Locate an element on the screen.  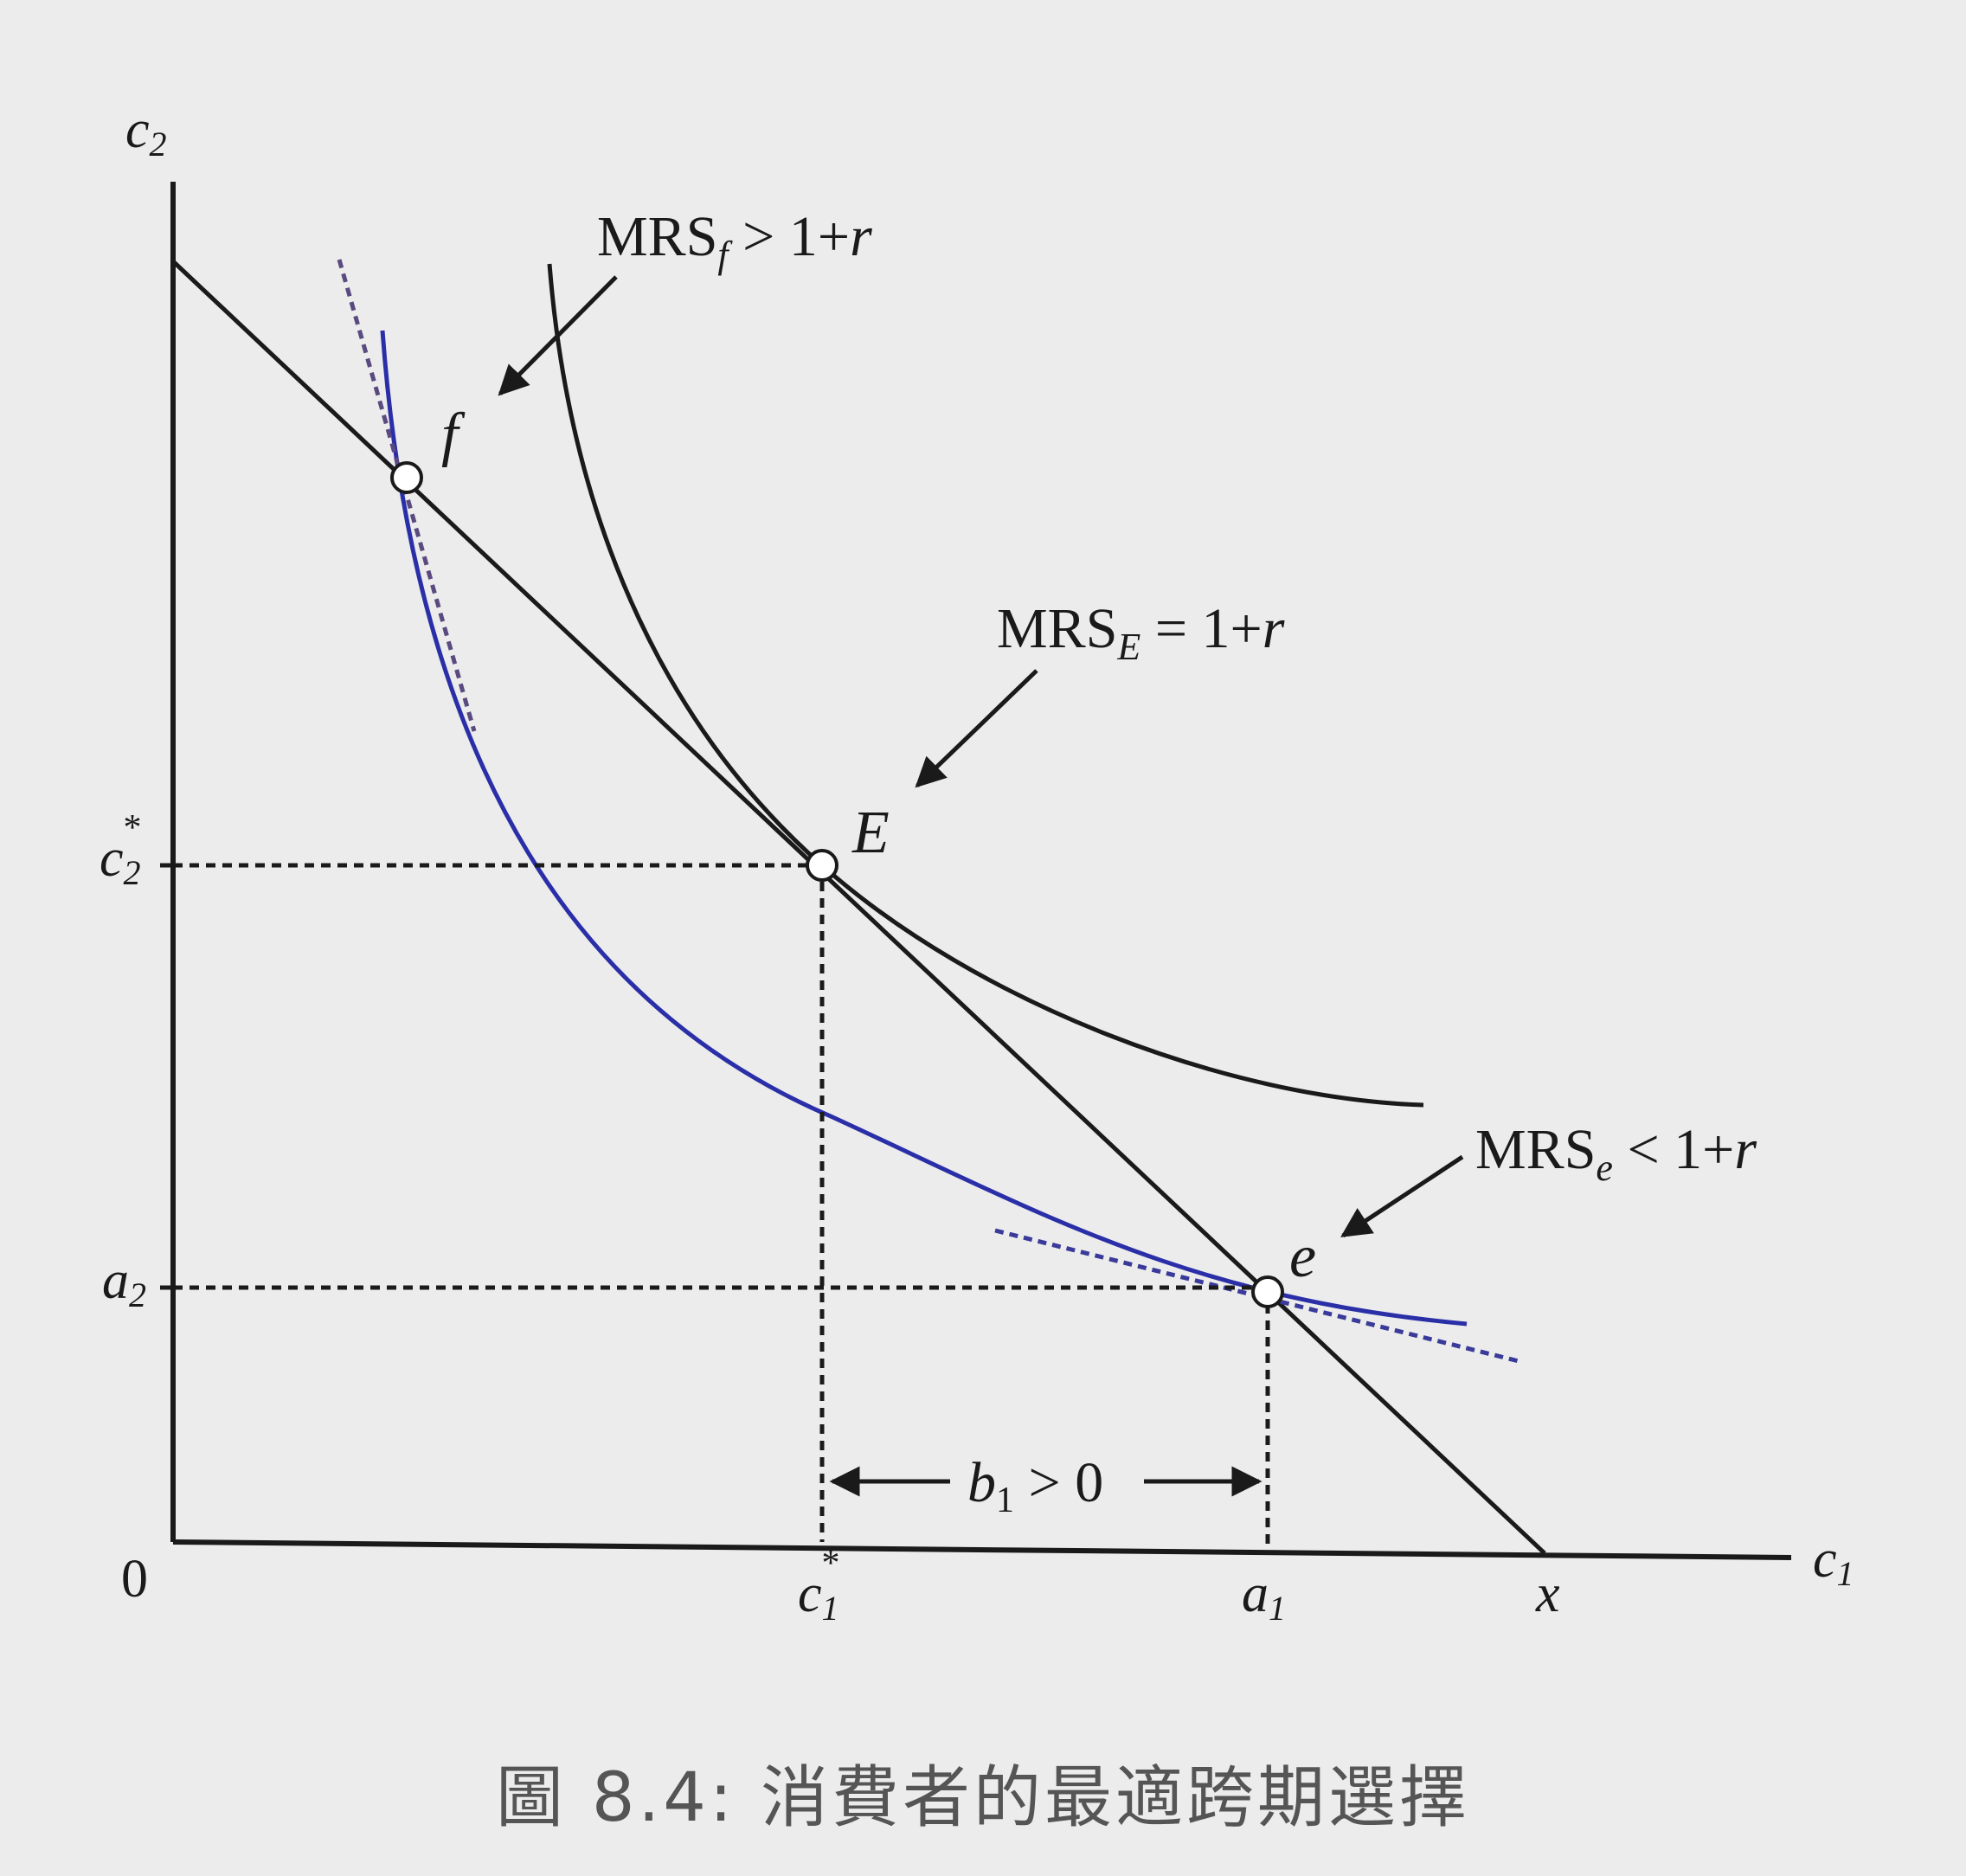
origin-label: 0 is located at coordinates (135, 1580).